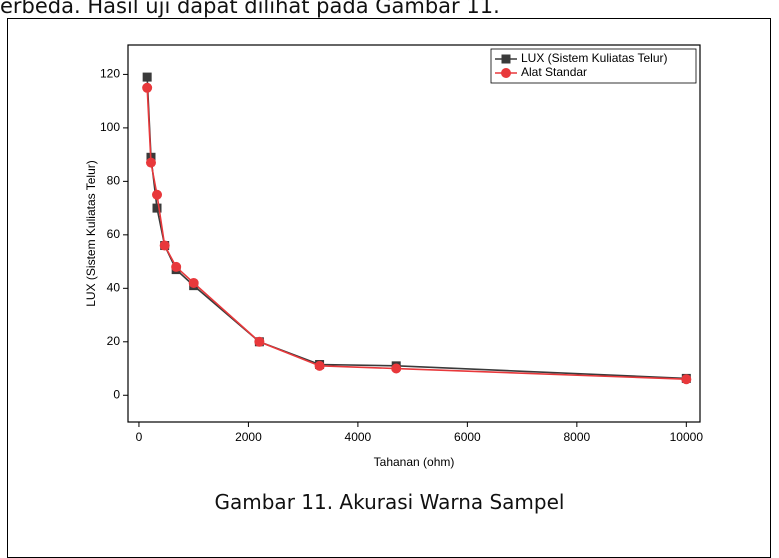 The image size is (779, 558). Describe the element at coordinates (687, 437) in the screenshot. I see `x-tick-label: 10000` at that location.